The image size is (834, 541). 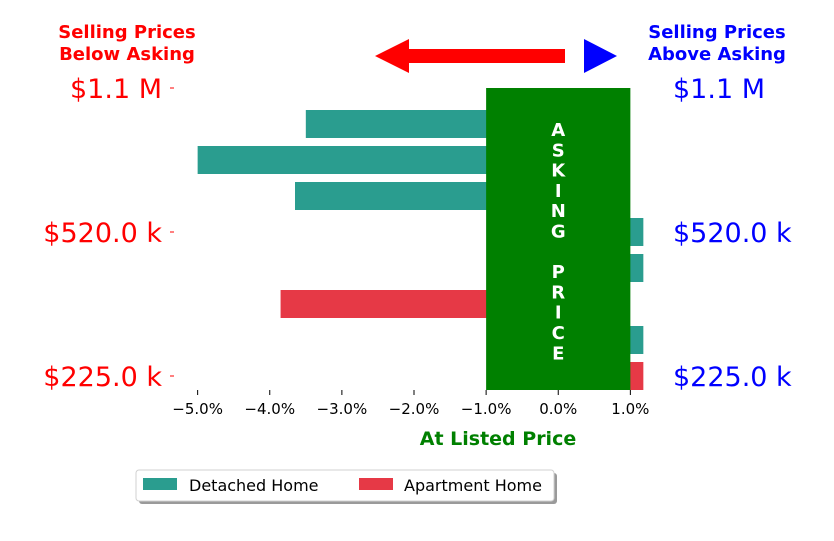 What do you see at coordinates (414, 409) in the screenshot?
I see `x-tick-label-3: −2.0%` at bounding box center [414, 409].